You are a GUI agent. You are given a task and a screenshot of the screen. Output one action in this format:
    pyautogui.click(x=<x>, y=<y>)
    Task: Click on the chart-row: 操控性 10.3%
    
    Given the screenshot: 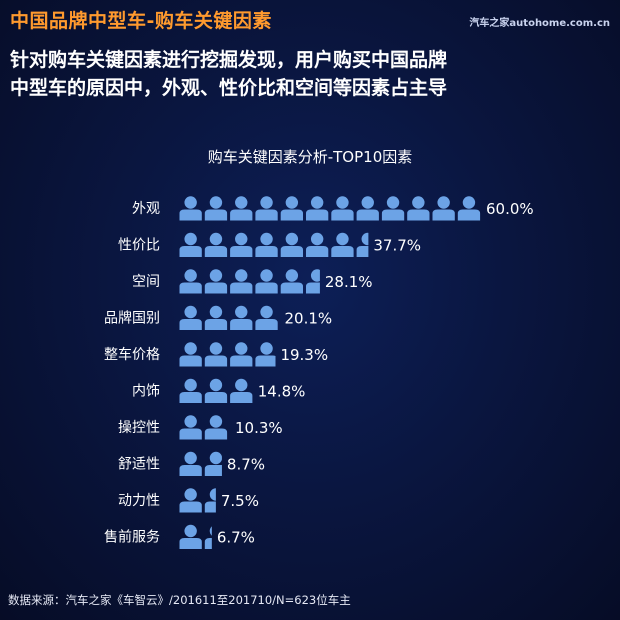 What is the action you would take?
    pyautogui.click(x=200, y=427)
    